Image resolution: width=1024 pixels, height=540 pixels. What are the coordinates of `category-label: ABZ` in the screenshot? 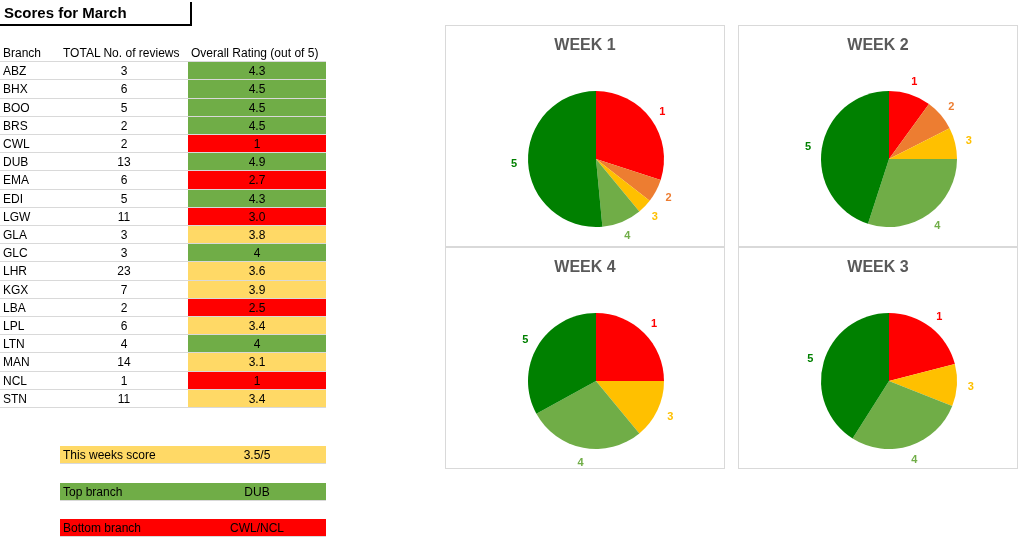 It's located at (30, 71).